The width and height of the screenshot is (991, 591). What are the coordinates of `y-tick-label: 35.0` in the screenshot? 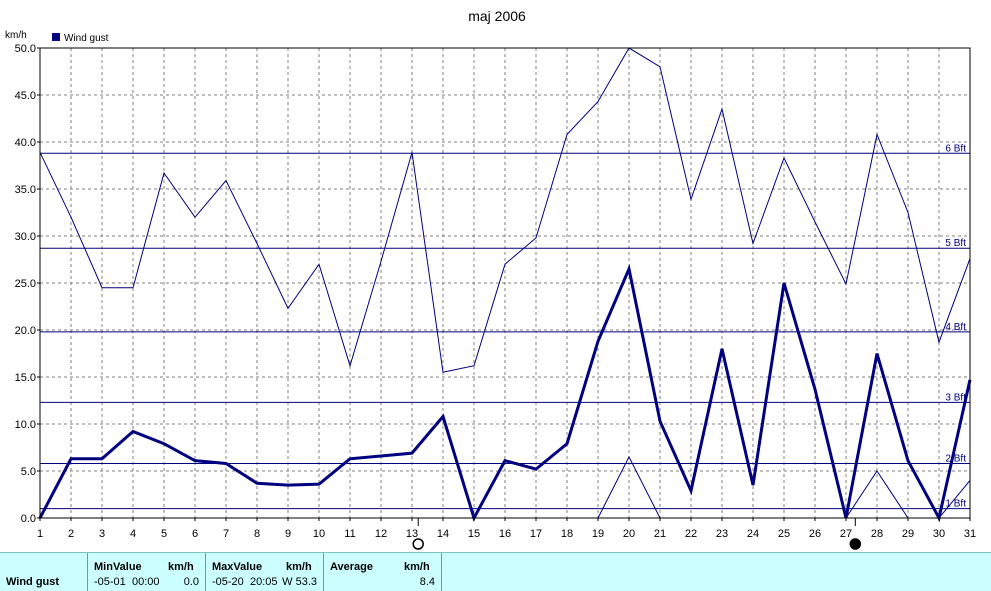 It's located at (25, 190).